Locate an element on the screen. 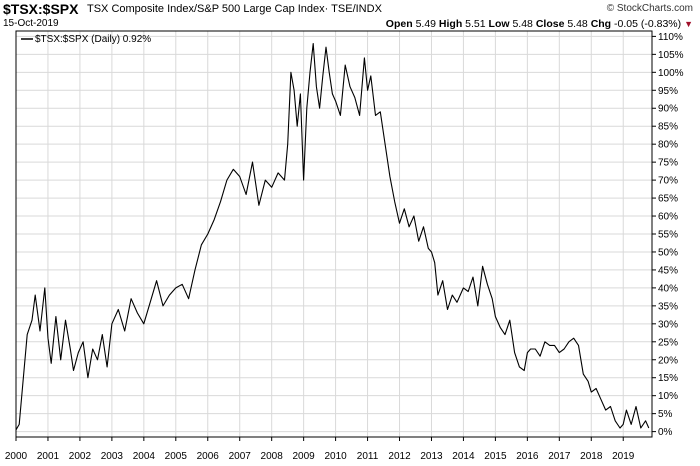 The height and width of the screenshot is (466, 700). y-tick-label: 110% is located at coordinates (670, 37).